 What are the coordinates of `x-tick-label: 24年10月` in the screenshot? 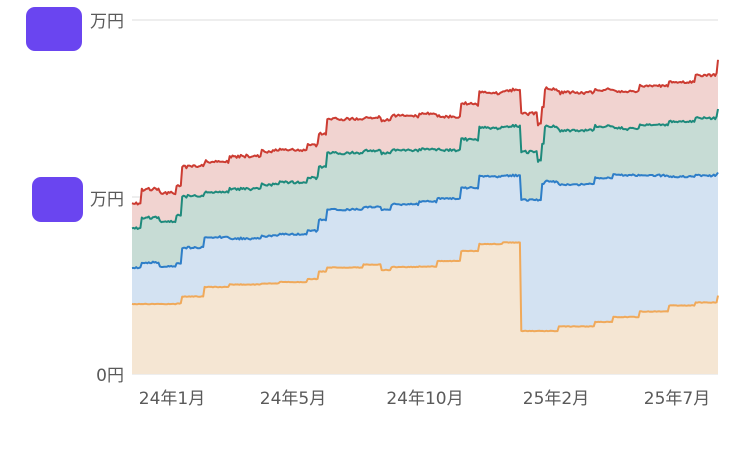 It's located at (424, 399).